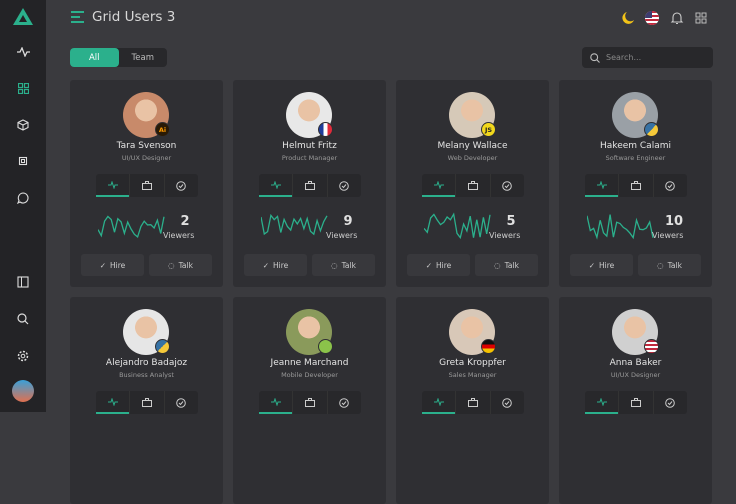 The width and height of the screenshot is (736, 504). What do you see at coordinates (23, 161) in the screenshot?
I see `cpu-icon` at bounding box center [23, 161].